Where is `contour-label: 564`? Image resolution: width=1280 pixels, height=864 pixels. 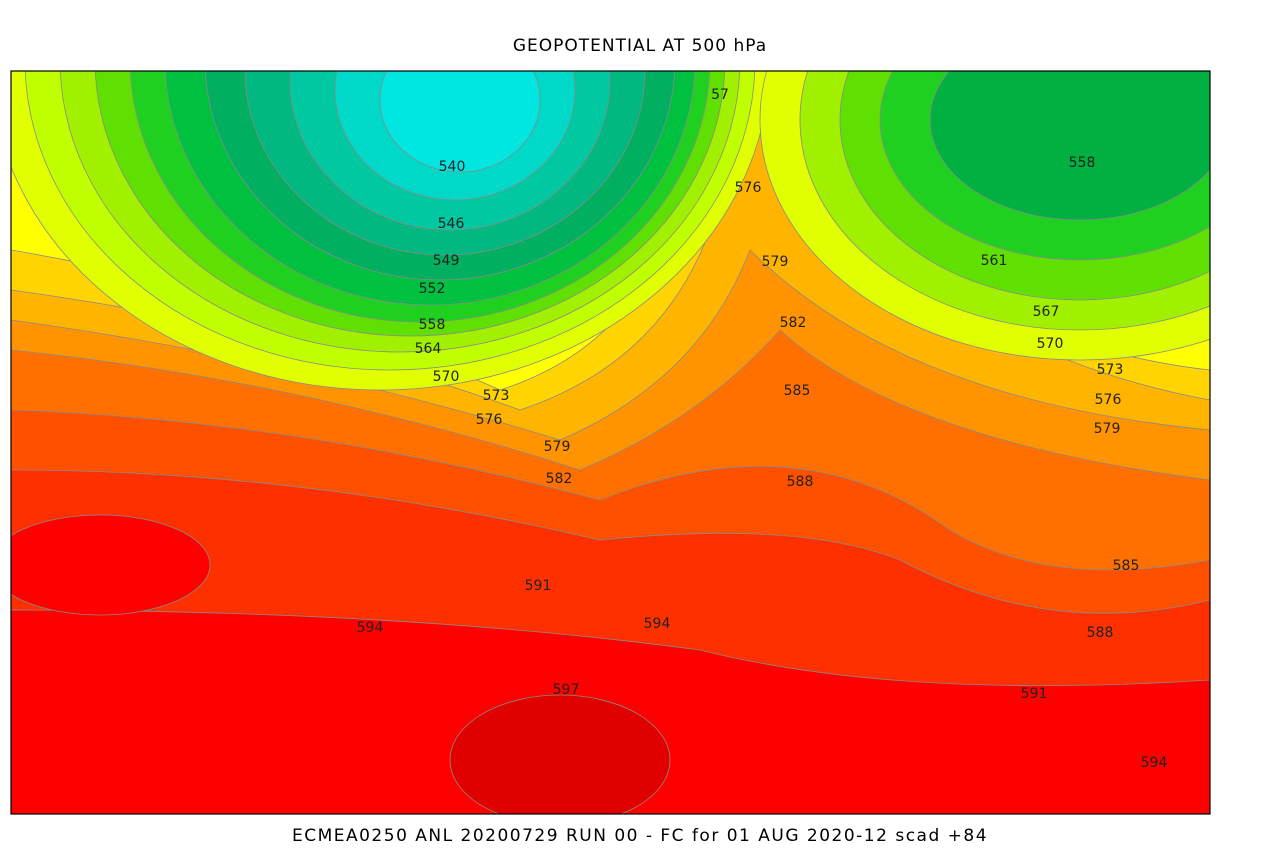 contour-label: 564 is located at coordinates (428, 349).